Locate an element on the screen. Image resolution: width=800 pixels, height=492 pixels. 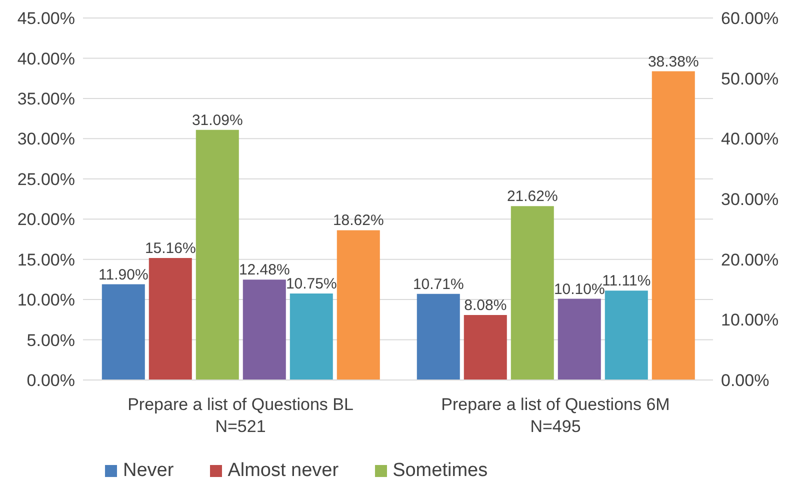
data-label: 38.38% is located at coordinates (673, 61).